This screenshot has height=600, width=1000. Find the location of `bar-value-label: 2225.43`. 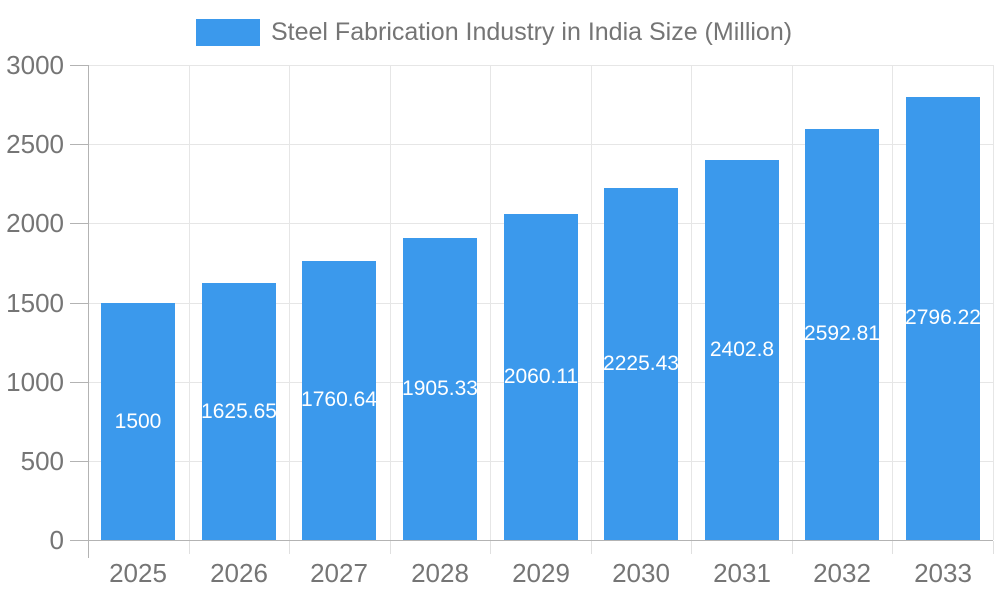

bar-value-label: 2225.43 is located at coordinates (641, 363).